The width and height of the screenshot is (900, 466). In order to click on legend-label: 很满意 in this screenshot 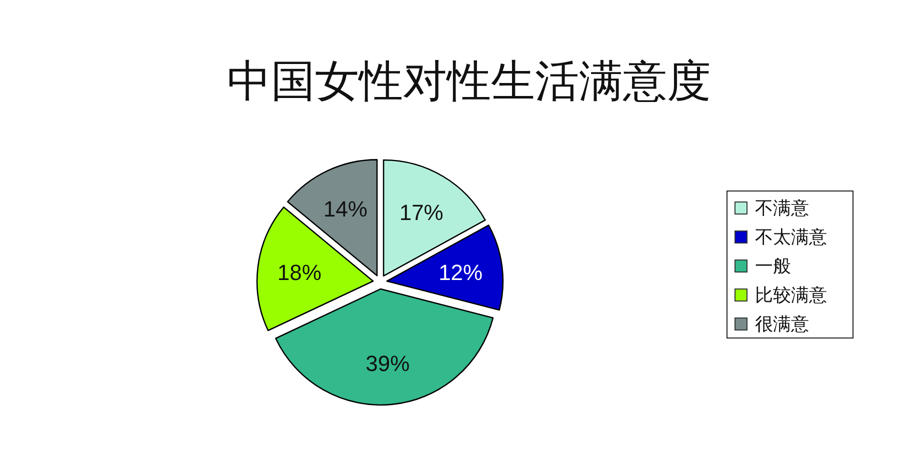, I will do `click(782, 324)`.